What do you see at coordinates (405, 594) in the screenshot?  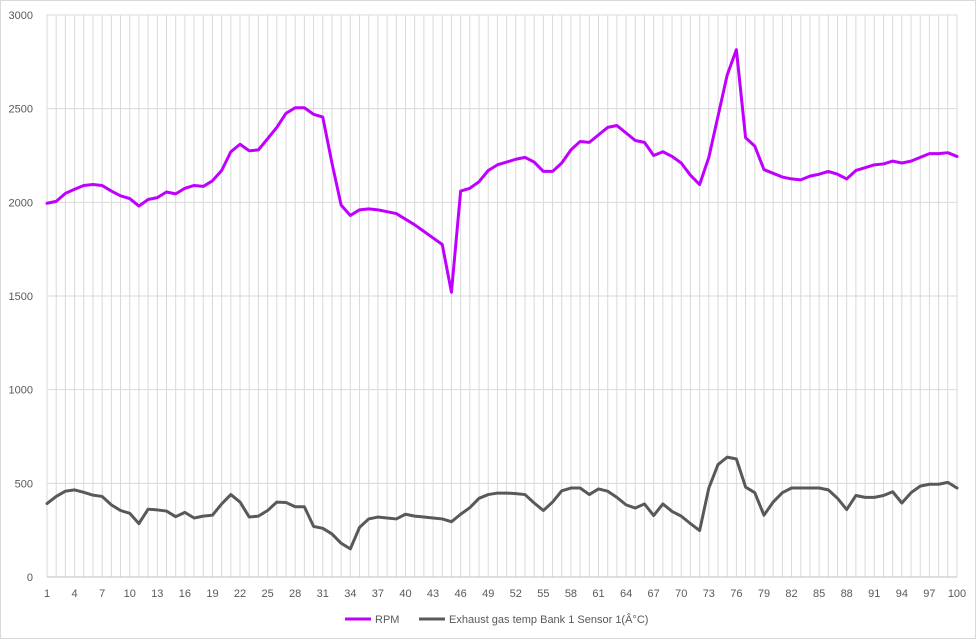 I see `x-tick-label: 40` at bounding box center [405, 594].